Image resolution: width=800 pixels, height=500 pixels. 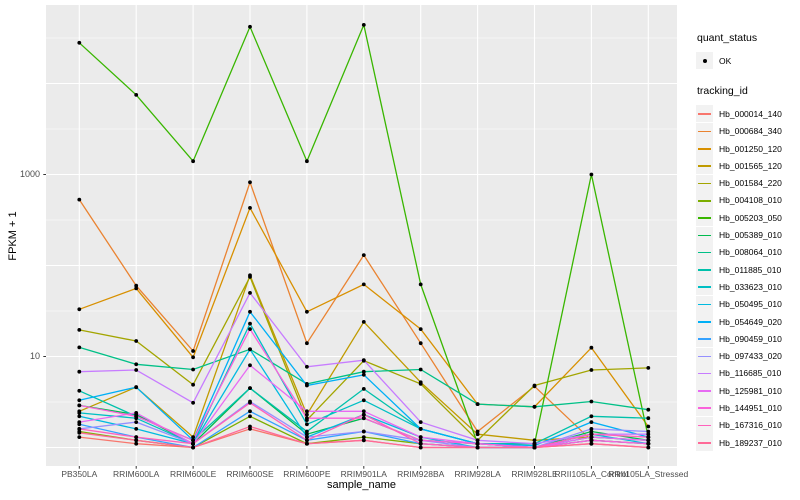 I want to click on legend-item-label: Hb_008064_010, so click(x=750, y=252).